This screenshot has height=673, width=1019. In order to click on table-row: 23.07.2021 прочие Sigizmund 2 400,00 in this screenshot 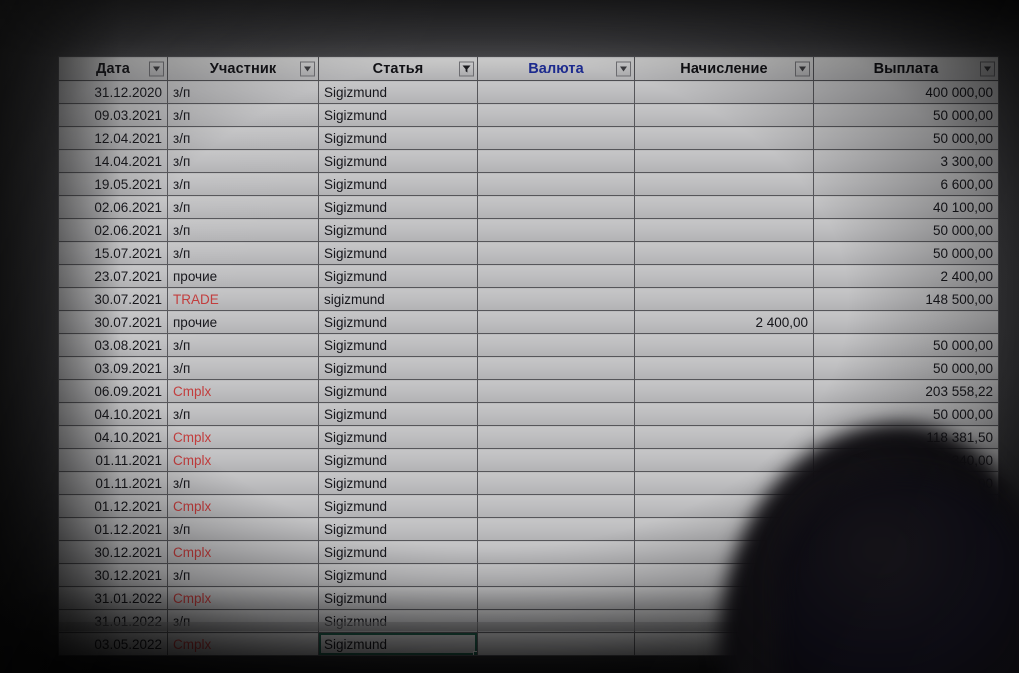, I will do `click(528, 276)`.